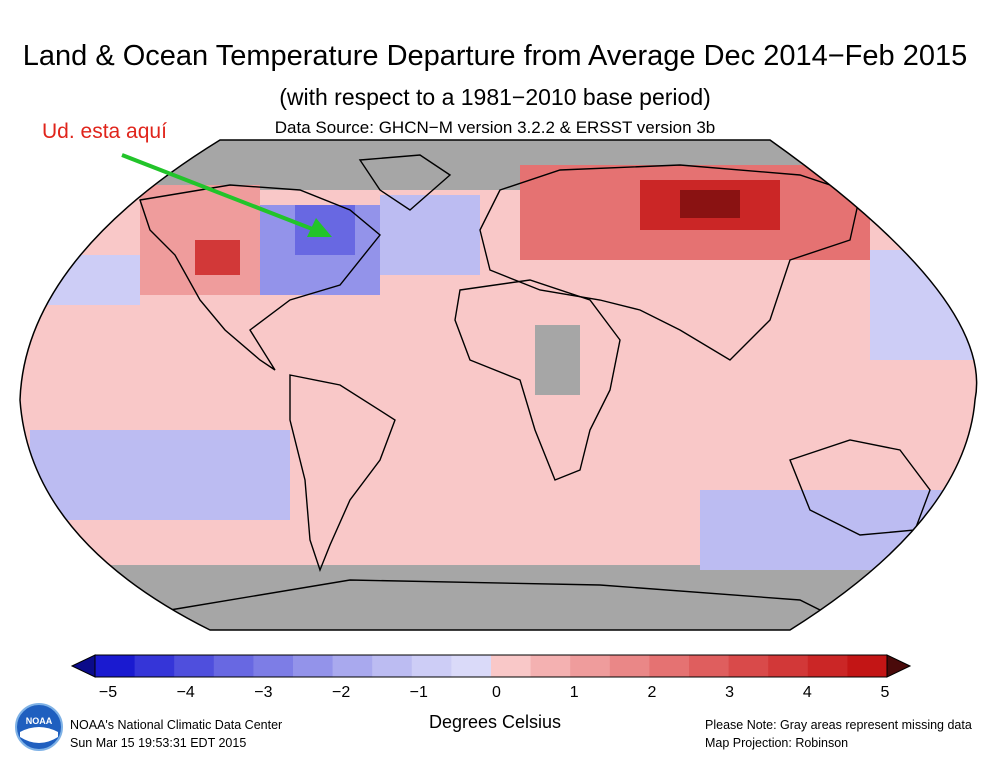  Describe the element at coordinates (185, 692) in the screenshot. I see `colorbar-tick-label: −4` at that location.